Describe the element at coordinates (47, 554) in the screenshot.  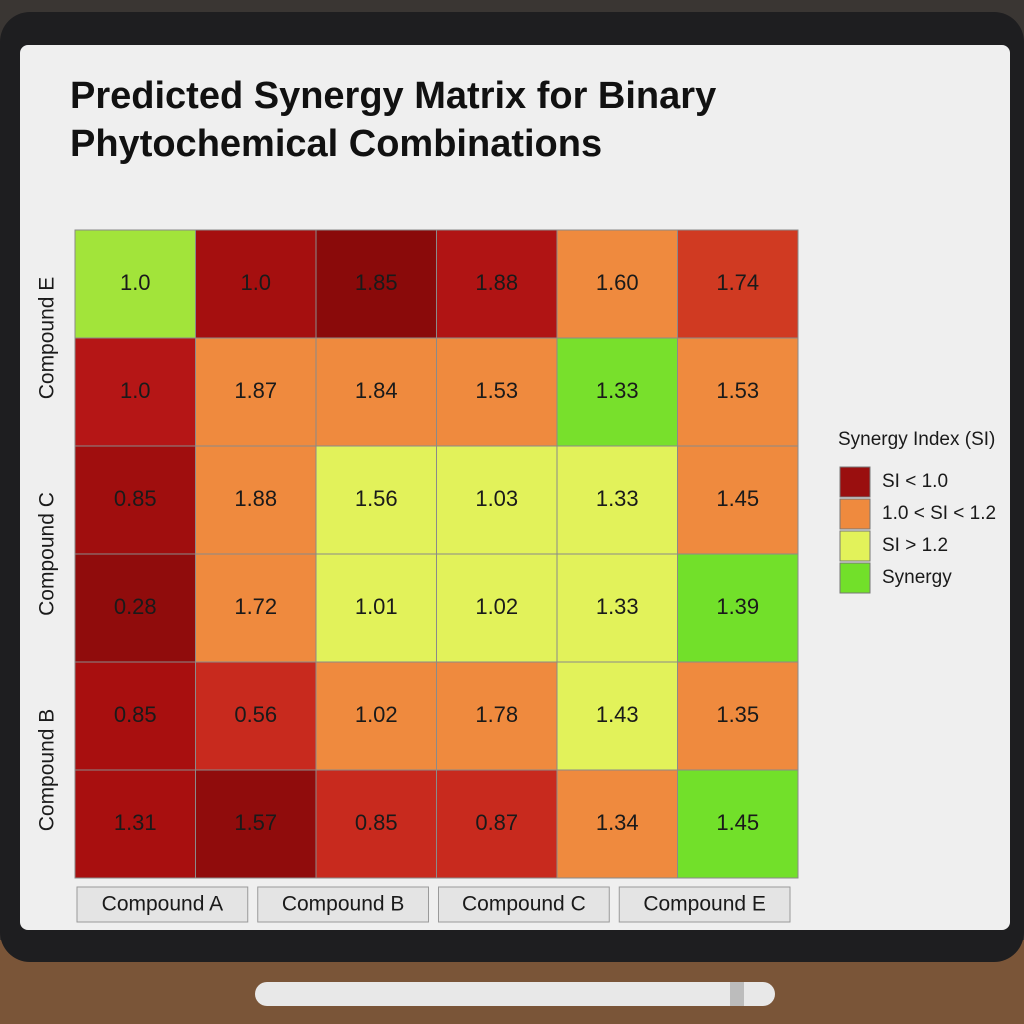
I see `y-axis-label: Compound C` at that location.